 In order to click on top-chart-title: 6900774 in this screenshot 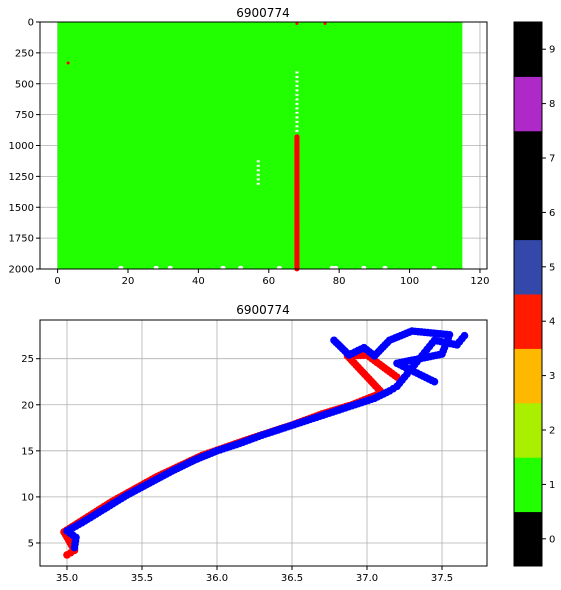, I will do `click(262, 13)`.